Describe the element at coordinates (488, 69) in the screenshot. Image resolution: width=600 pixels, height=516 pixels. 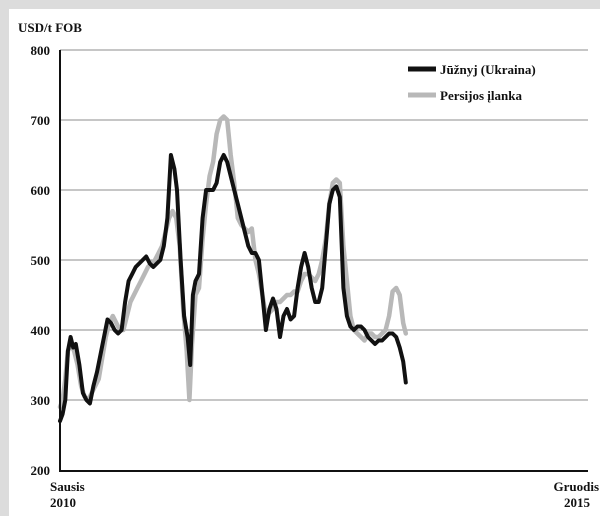
I see `legend-label-juznyj: Jūžnyj (Ukraina)` at that location.